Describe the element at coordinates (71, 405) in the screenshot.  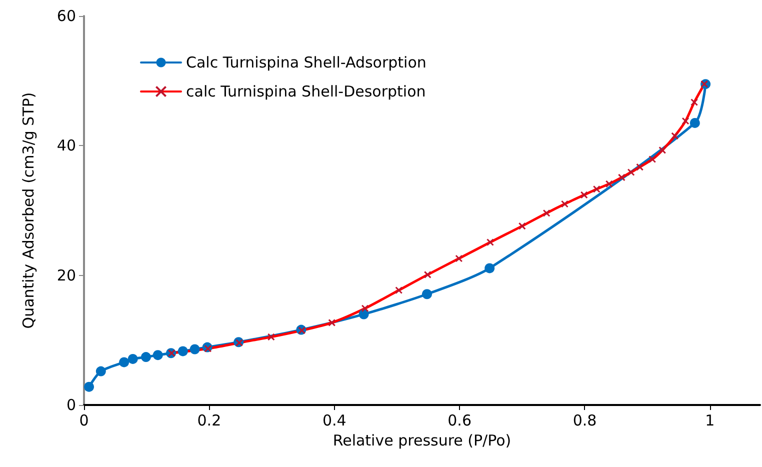
I see `y-tick-label: 0` at that location.